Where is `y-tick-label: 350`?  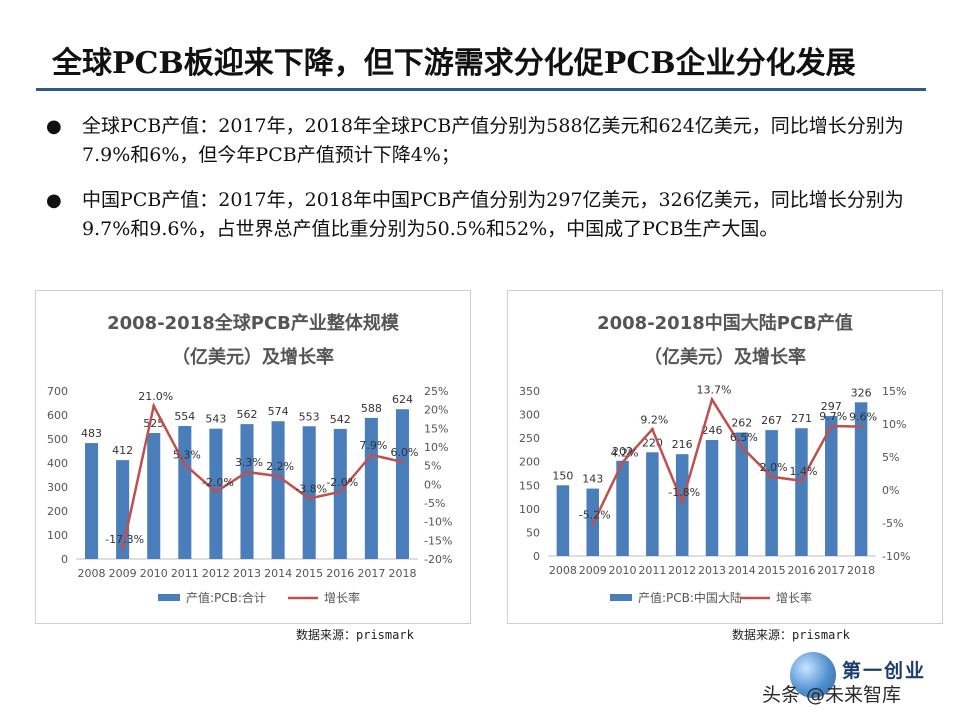 y-tick-label: 350 is located at coordinates (529, 391).